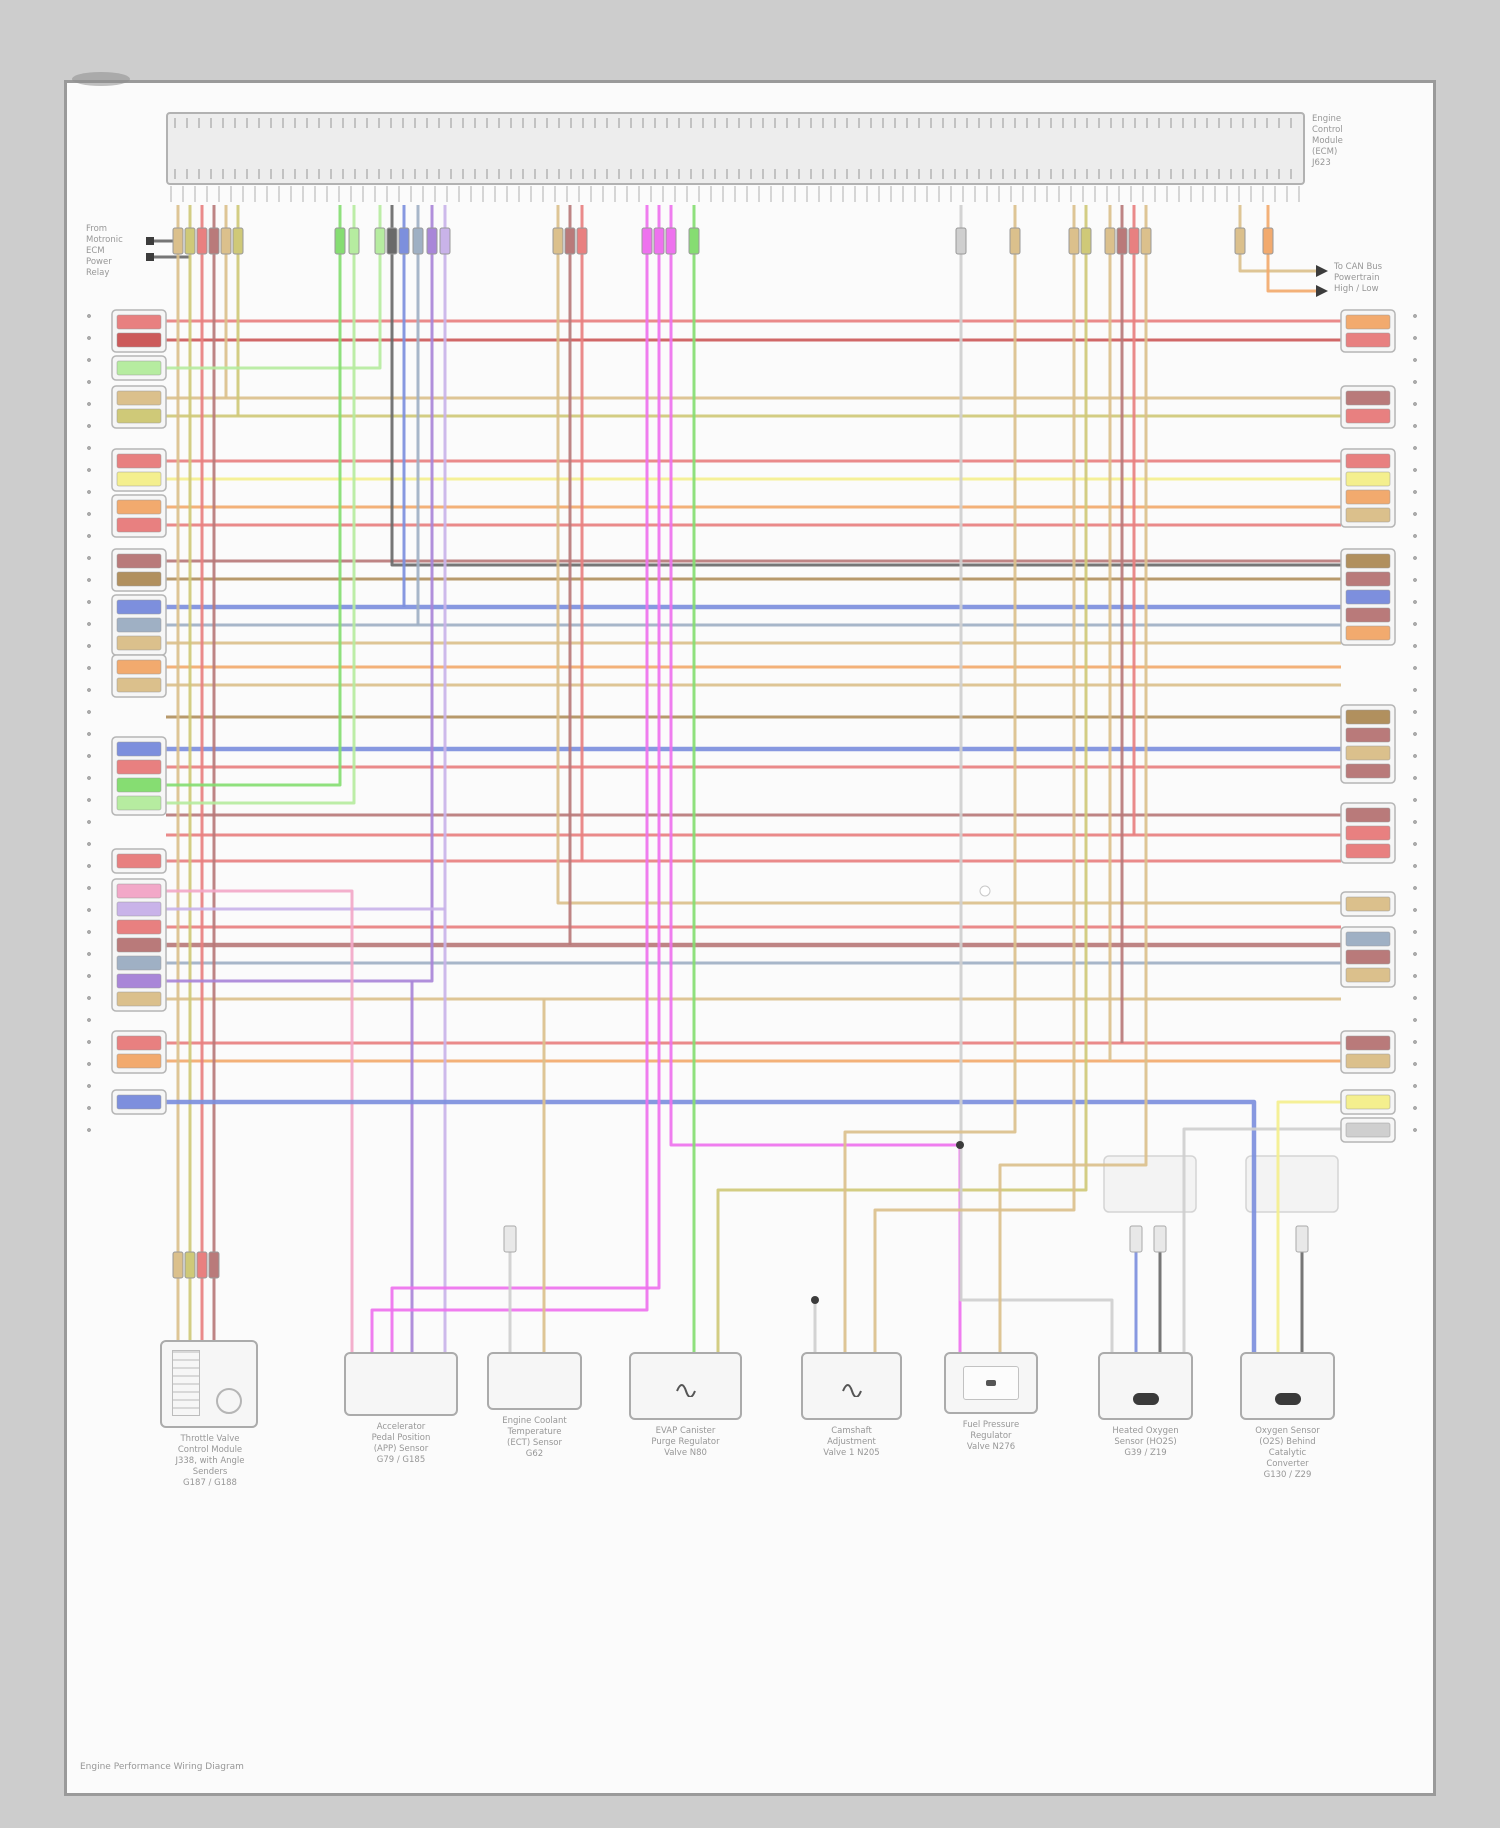 This screenshot has height=1828, width=1500. I want to click on ecm-label: Engine Control Module (ECM) J623, so click(1367, 141).